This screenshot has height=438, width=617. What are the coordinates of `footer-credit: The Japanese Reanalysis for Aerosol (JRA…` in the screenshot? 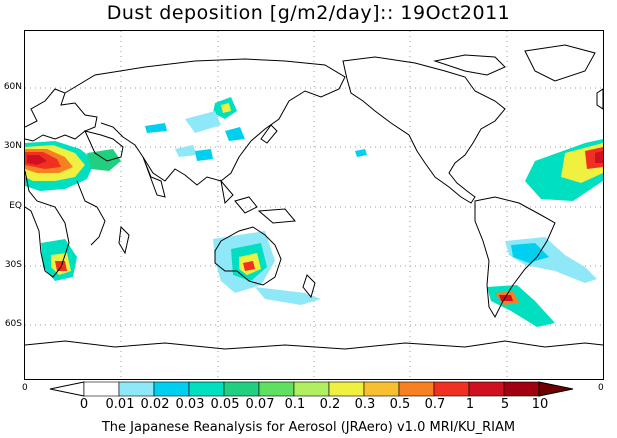 It's located at (308, 427).